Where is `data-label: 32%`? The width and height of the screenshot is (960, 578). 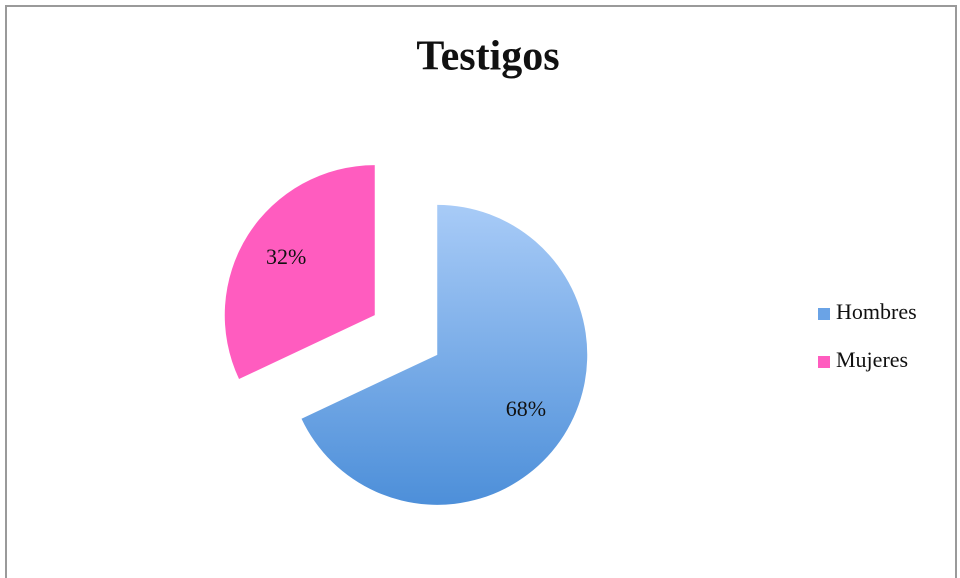
data-label: 32% is located at coordinates (286, 256).